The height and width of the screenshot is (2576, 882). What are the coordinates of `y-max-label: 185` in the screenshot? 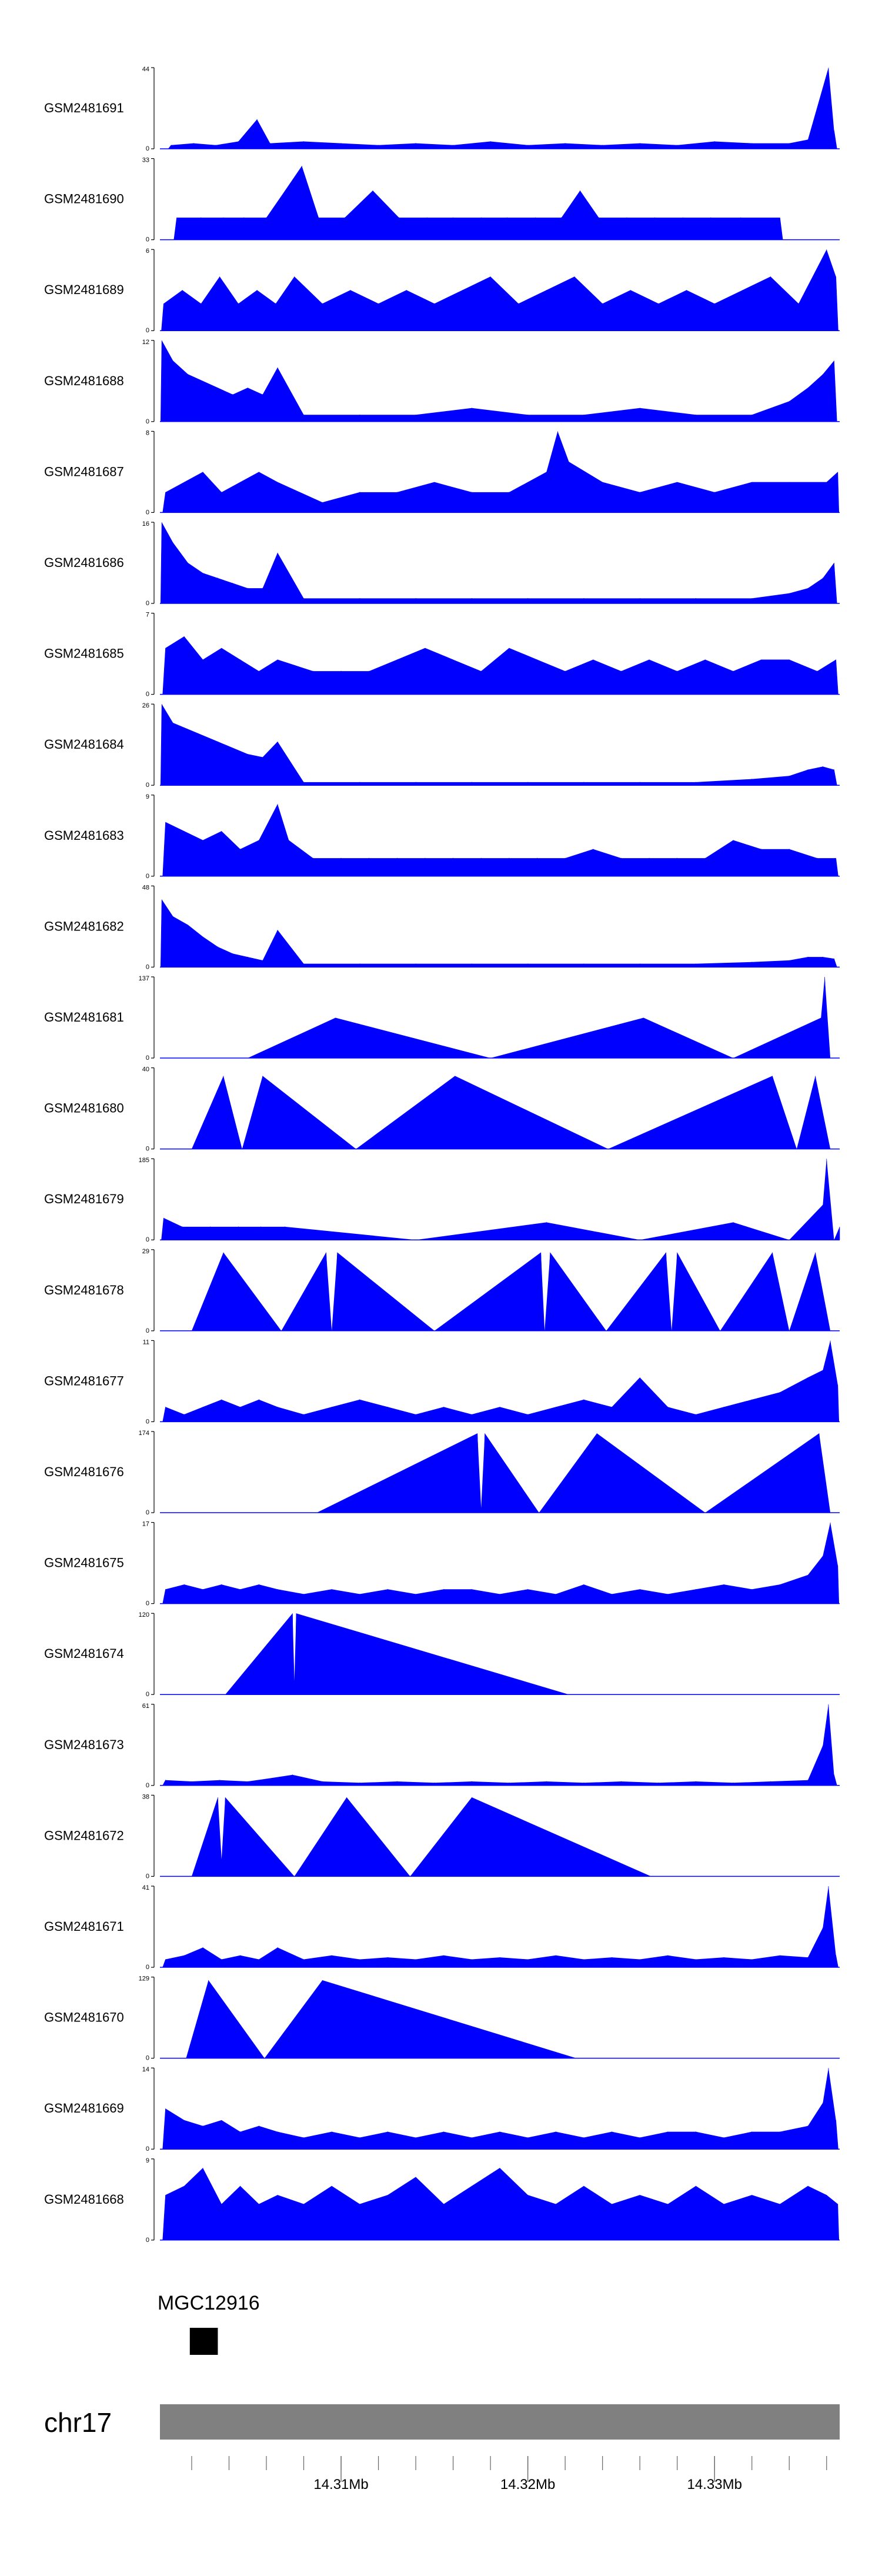 It's located at (144, 1160).